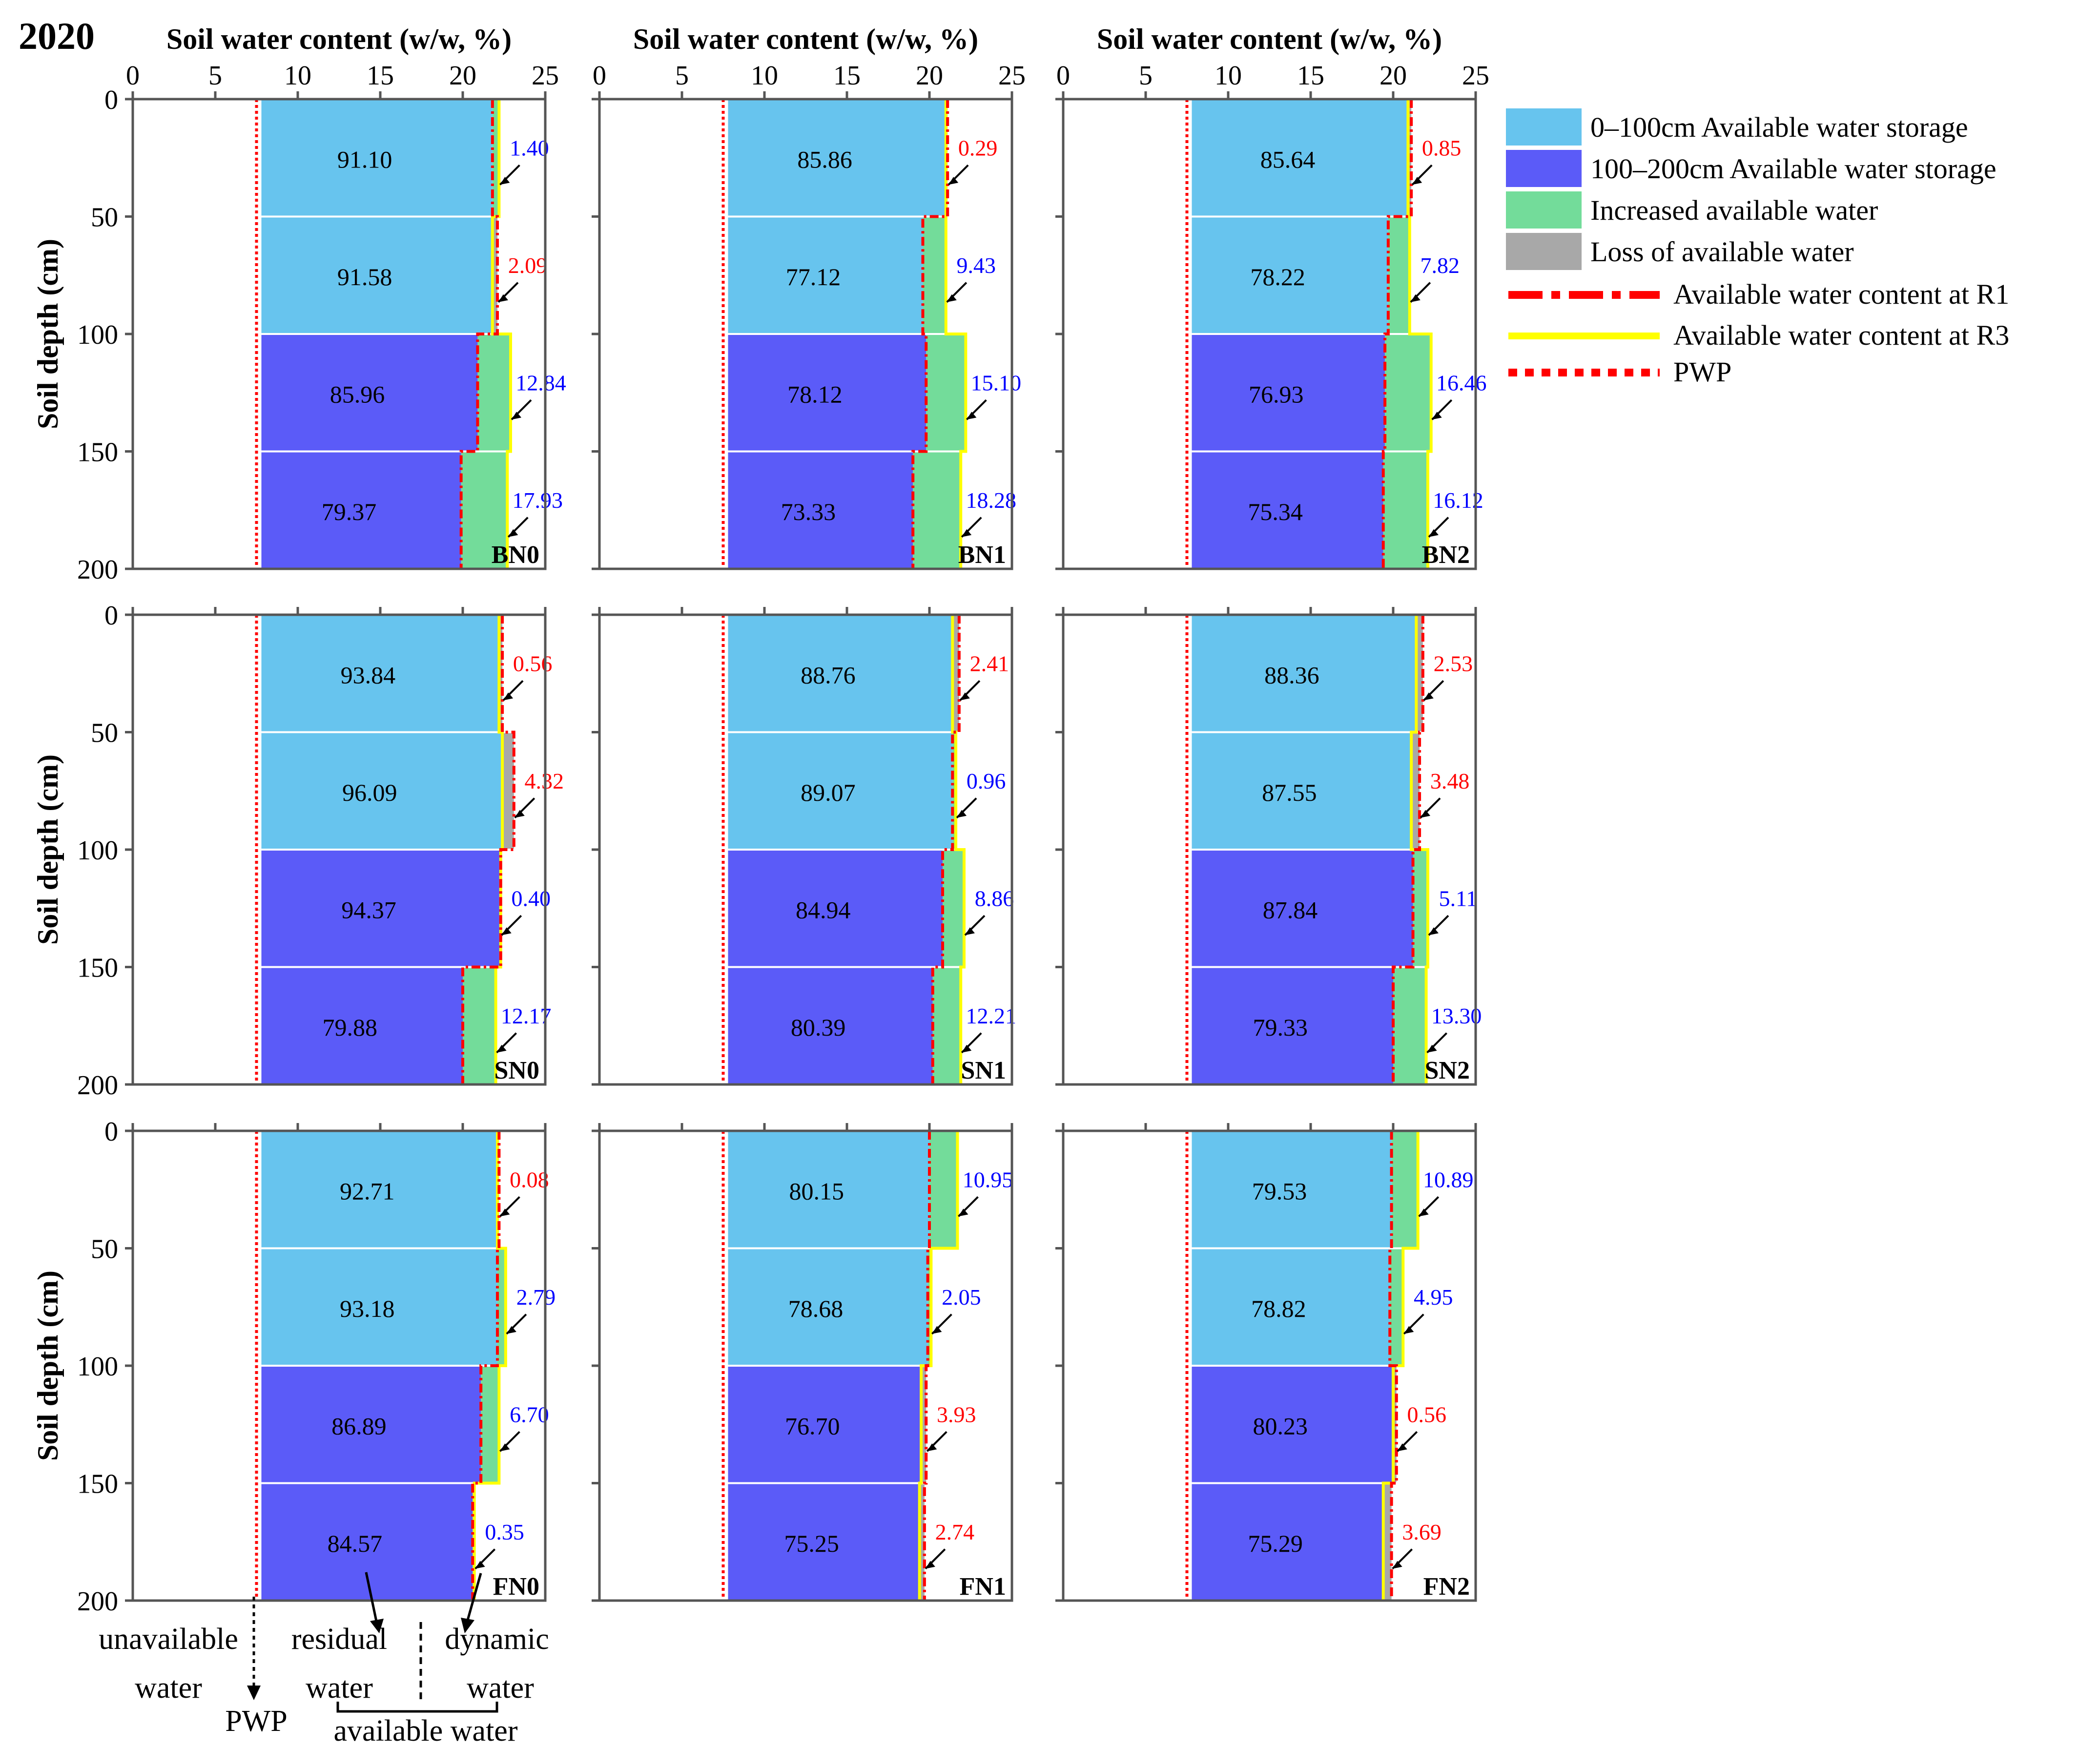 The height and width of the screenshot is (1749, 2100). What do you see at coordinates (956, 1414) in the screenshot?
I see `change-value-label: 3.93` at bounding box center [956, 1414].